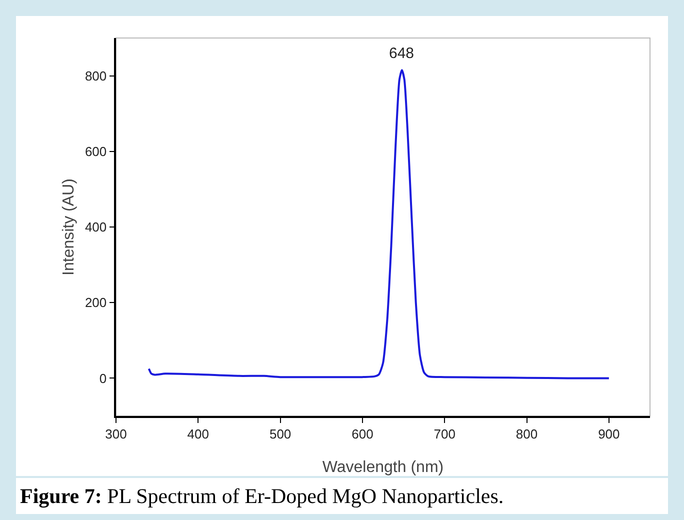  Describe the element at coordinates (445, 434) in the screenshot. I see `x-tick-label: 700` at that location.